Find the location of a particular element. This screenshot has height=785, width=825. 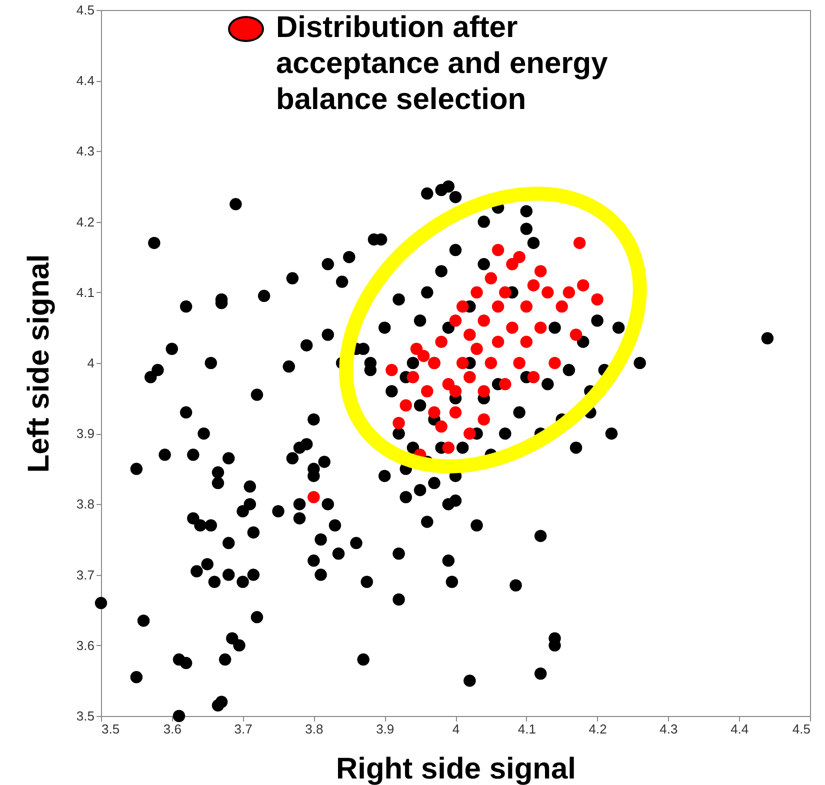

x-tick-label: 3.7 is located at coordinates (243, 729).